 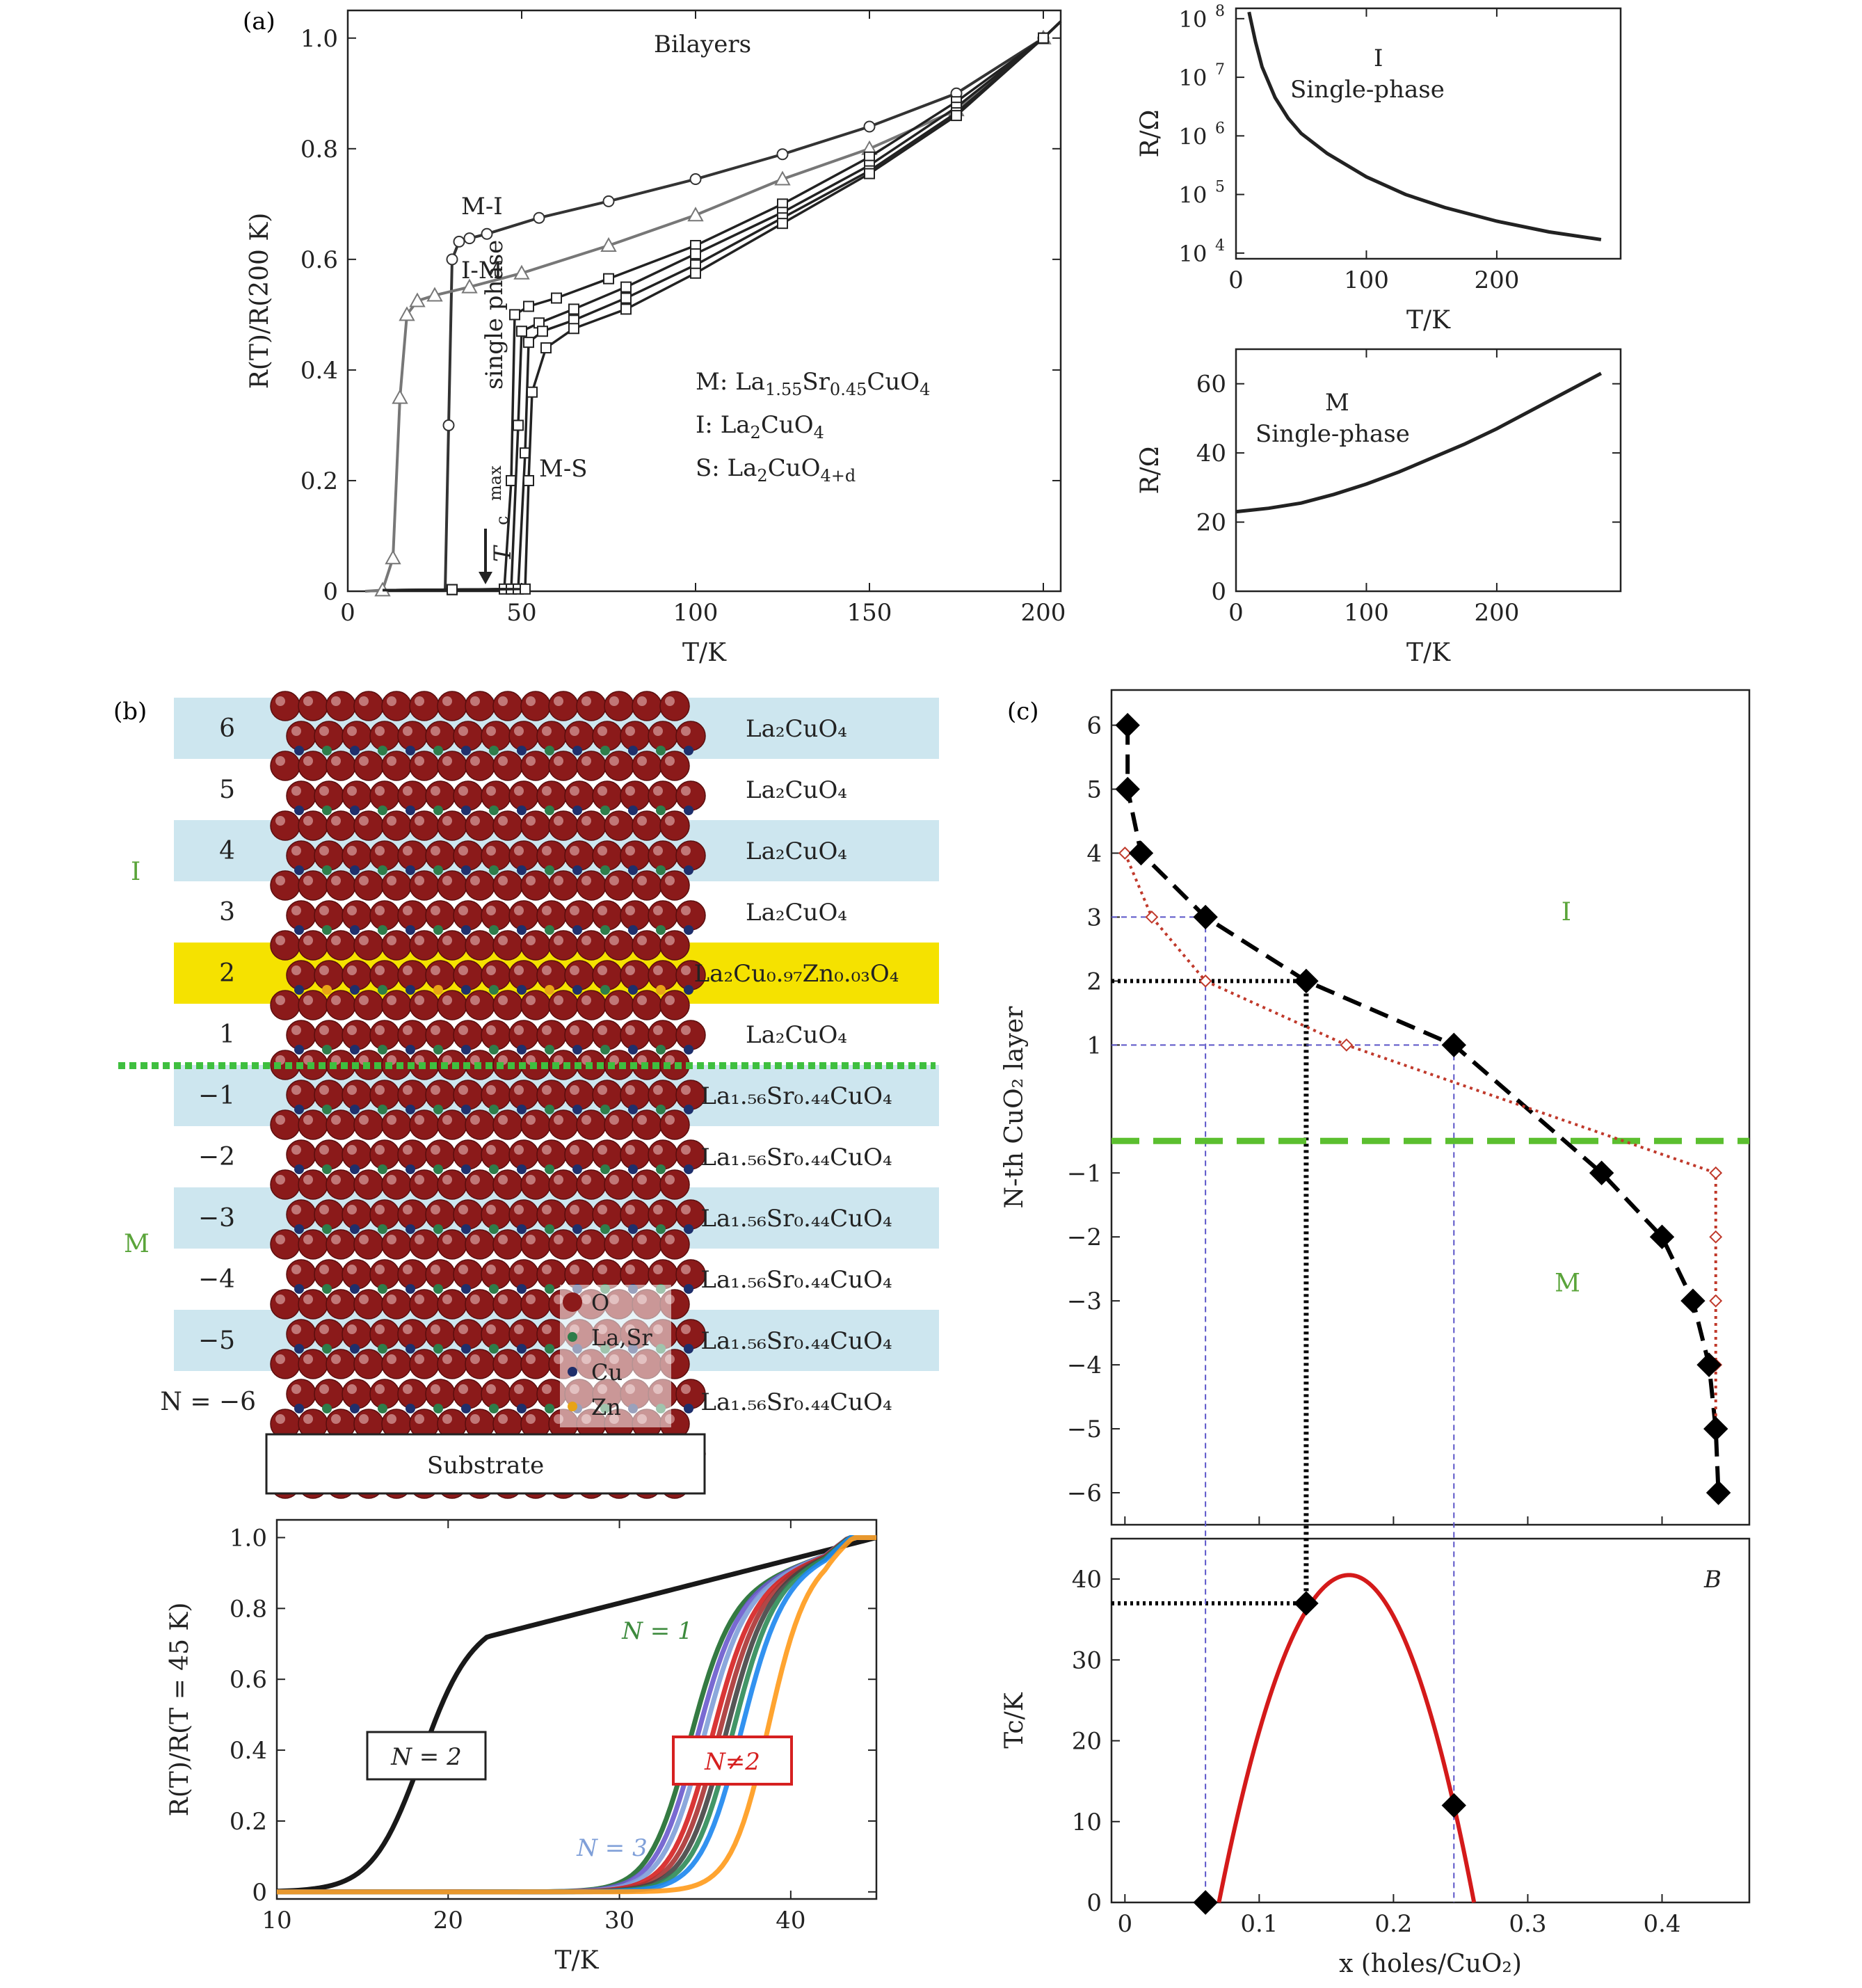 What do you see at coordinates (704, 653) in the screenshot?
I see `x-axis-label: T/K` at bounding box center [704, 653].